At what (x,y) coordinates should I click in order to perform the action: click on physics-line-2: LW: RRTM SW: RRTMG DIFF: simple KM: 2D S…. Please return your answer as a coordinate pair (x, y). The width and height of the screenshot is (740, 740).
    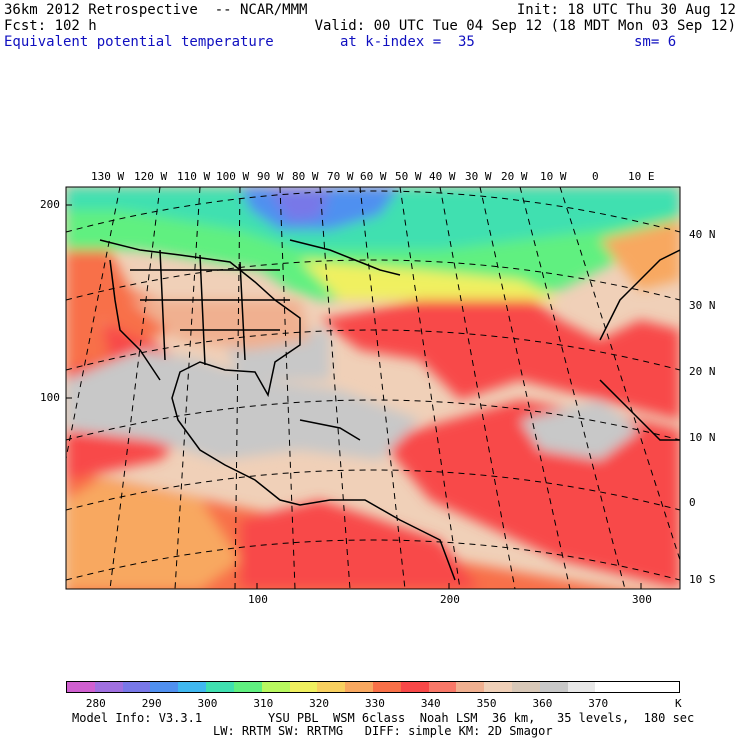
    Looking at the image, I should click on (383, 731).